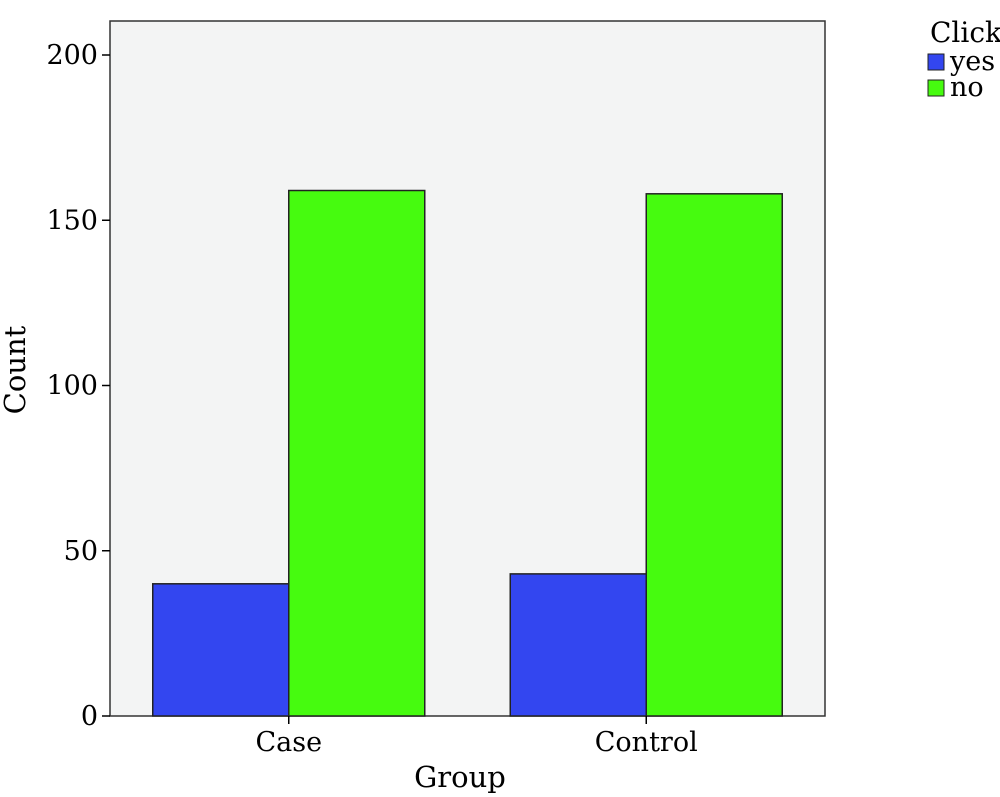  What do you see at coordinates (72, 386) in the screenshot?
I see `y-tick-label: 100` at bounding box center [72, 386].